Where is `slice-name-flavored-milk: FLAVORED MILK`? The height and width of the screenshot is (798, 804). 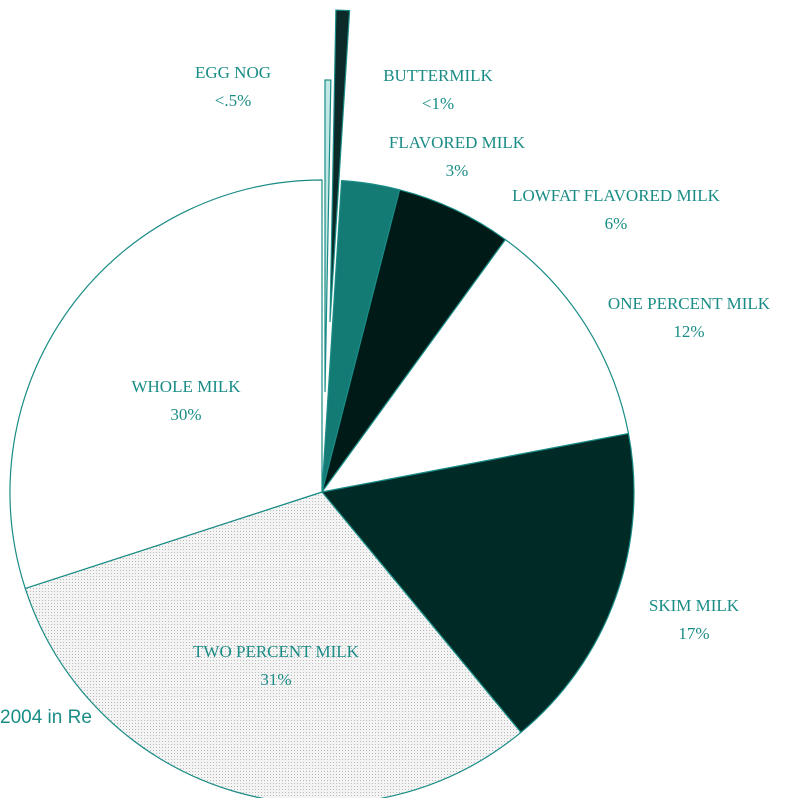 slice-name-flavored-milk: FLAVORED MILK is located at coordinates (457, 142).